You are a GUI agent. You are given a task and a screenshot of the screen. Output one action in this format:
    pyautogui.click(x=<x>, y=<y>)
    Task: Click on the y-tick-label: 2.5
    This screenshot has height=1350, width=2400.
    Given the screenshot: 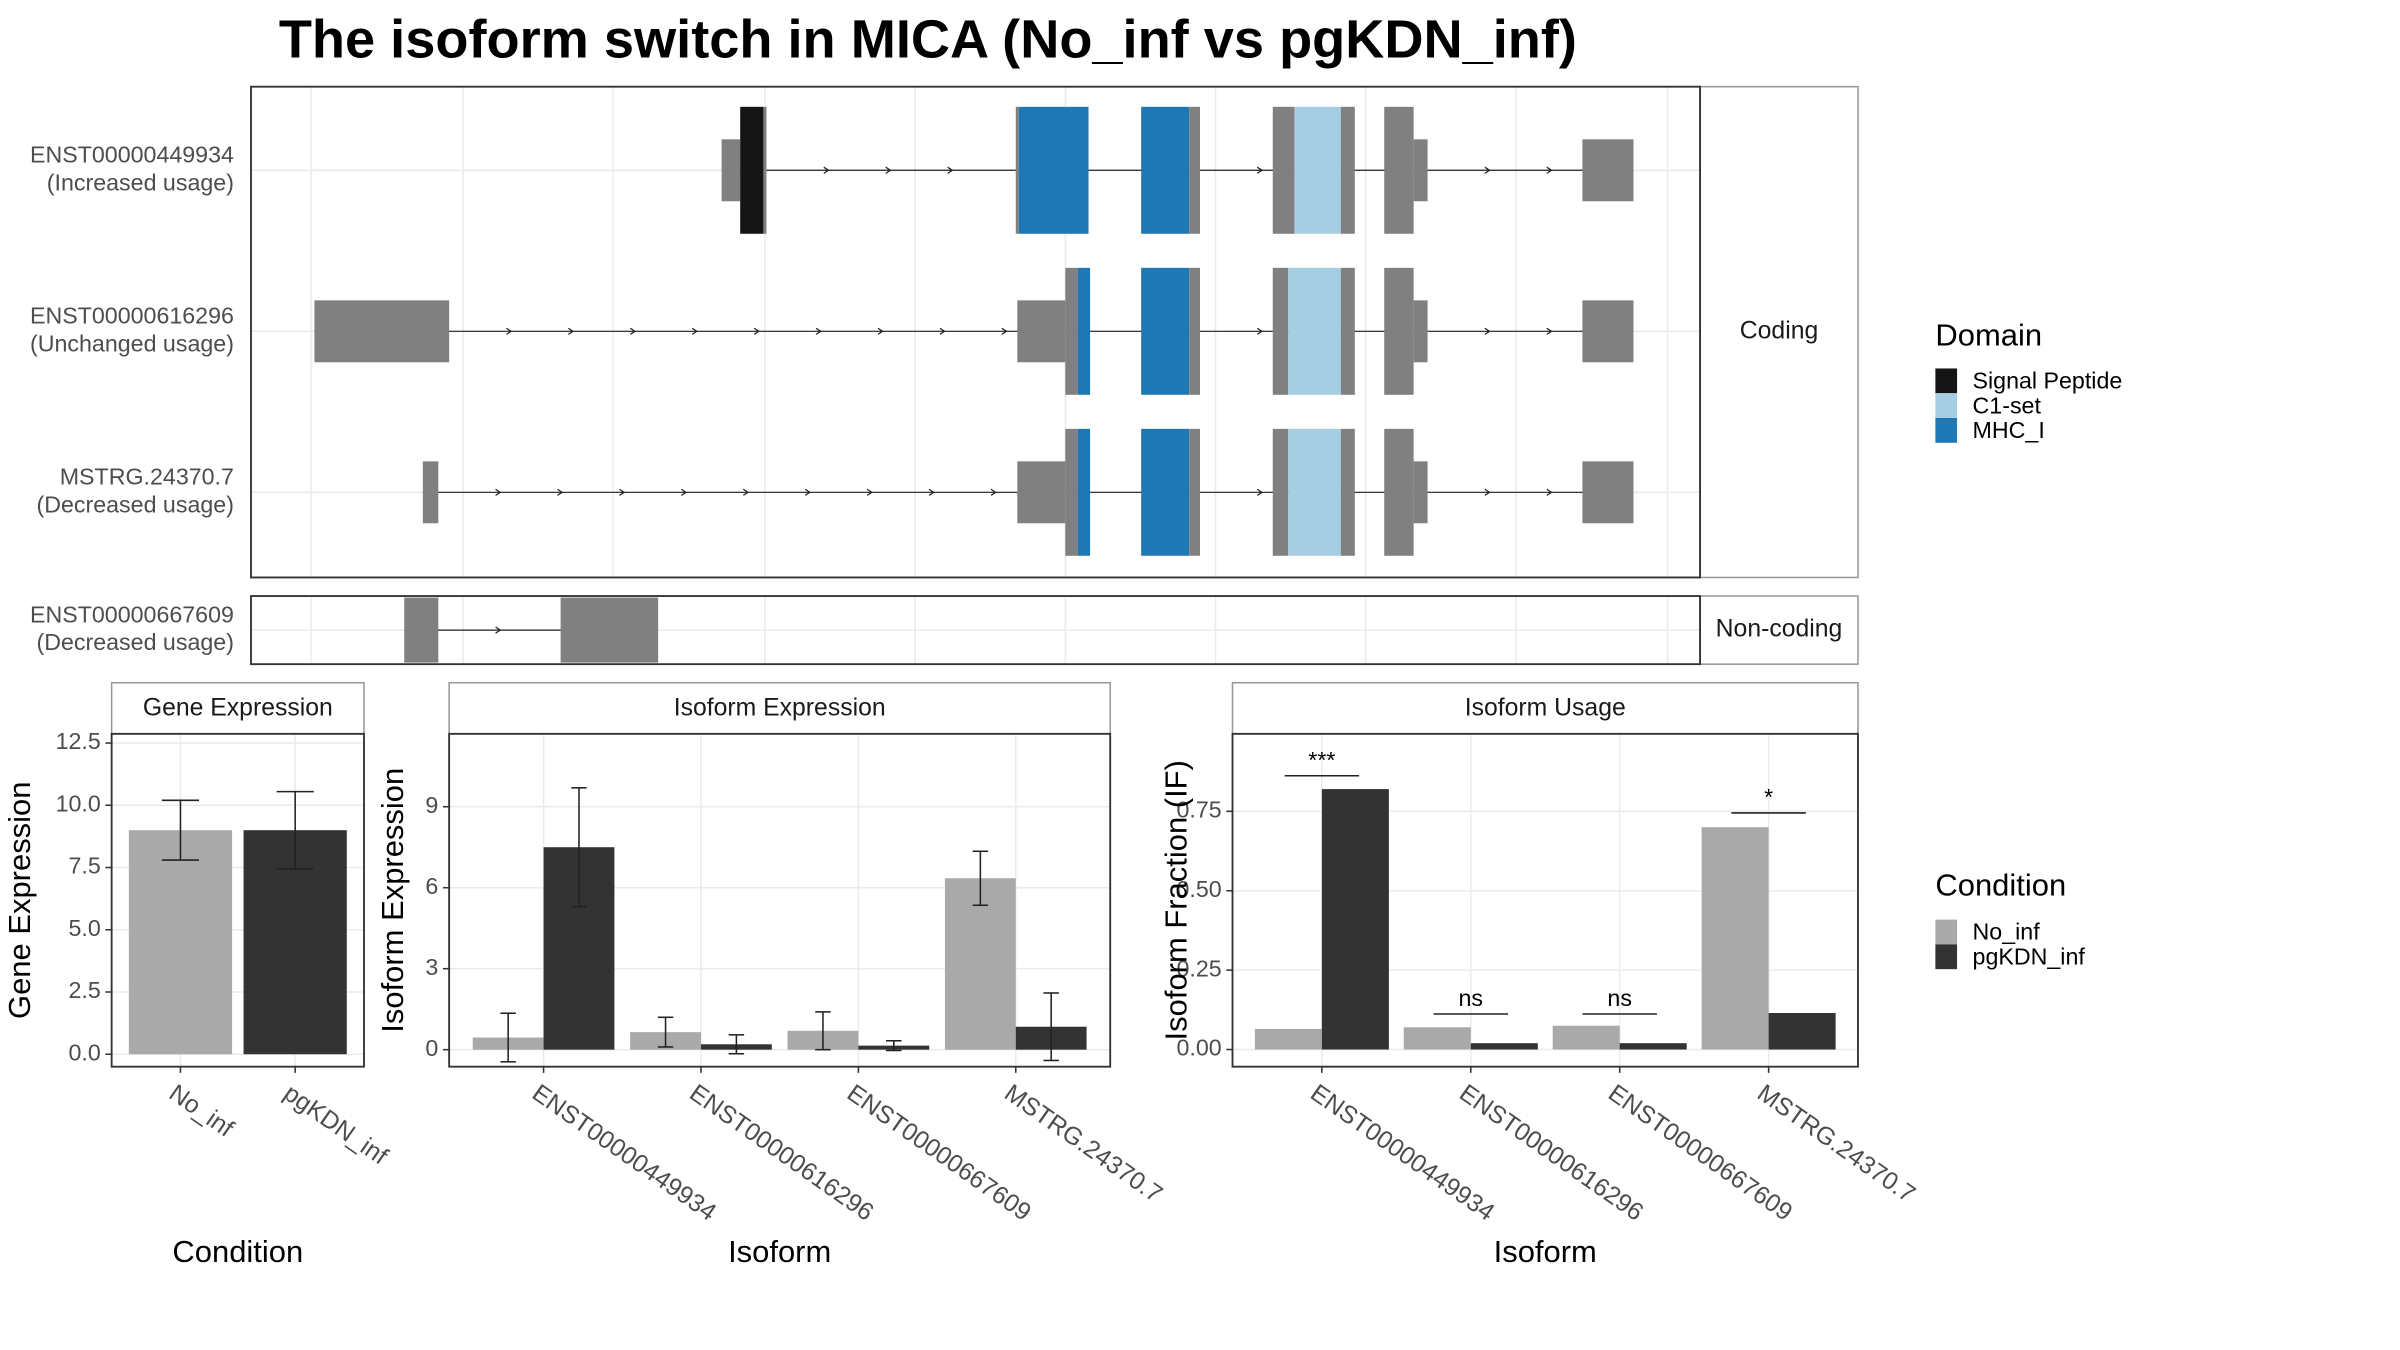 What is the action you would take?
    pyautogui.click(x=85, y=990)
    